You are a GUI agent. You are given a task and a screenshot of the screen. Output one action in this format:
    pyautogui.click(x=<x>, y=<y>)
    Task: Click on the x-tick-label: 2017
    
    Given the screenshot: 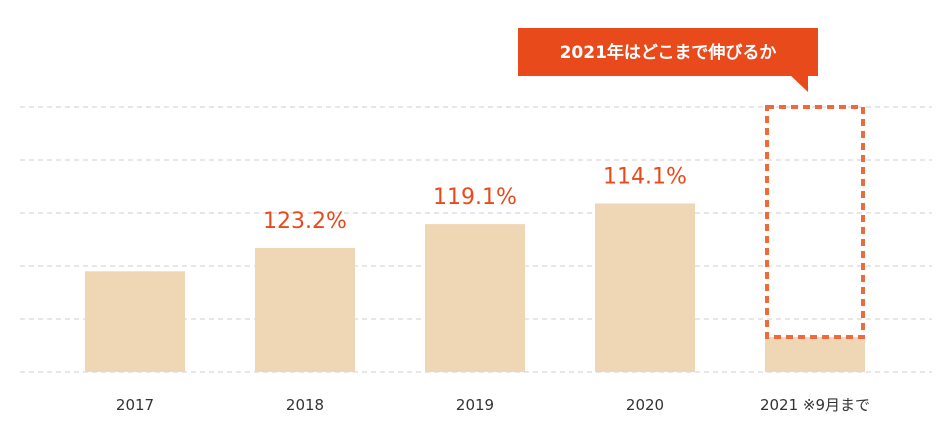 What is the action you would take?
    pyautogui.click(x=135, y=405)
    